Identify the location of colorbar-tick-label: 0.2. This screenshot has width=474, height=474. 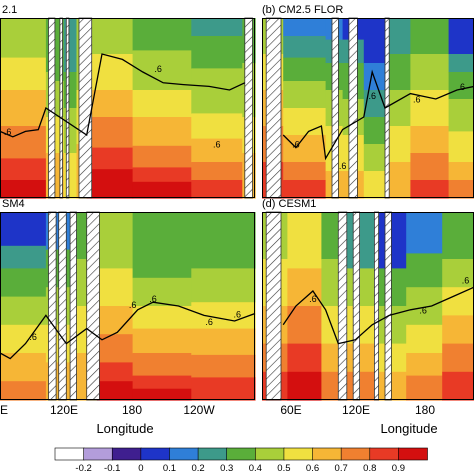
(197, 468).